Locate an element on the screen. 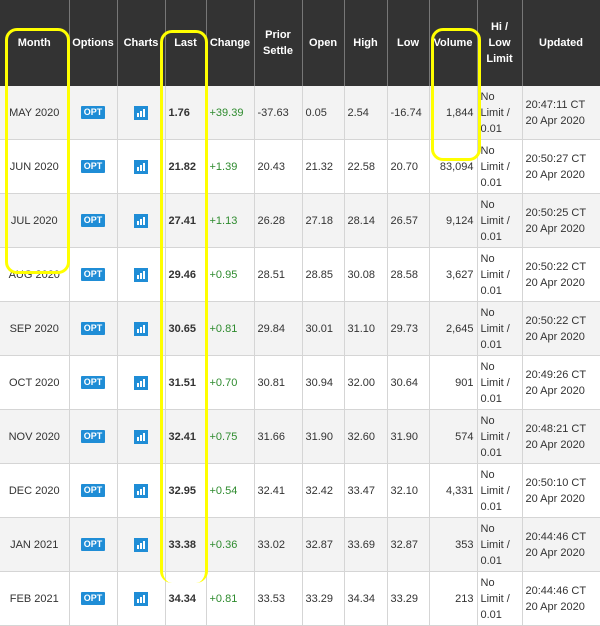 This screenshot has height=626, width=600. change-cell: +0.95 is located at coordinates (230, 274).